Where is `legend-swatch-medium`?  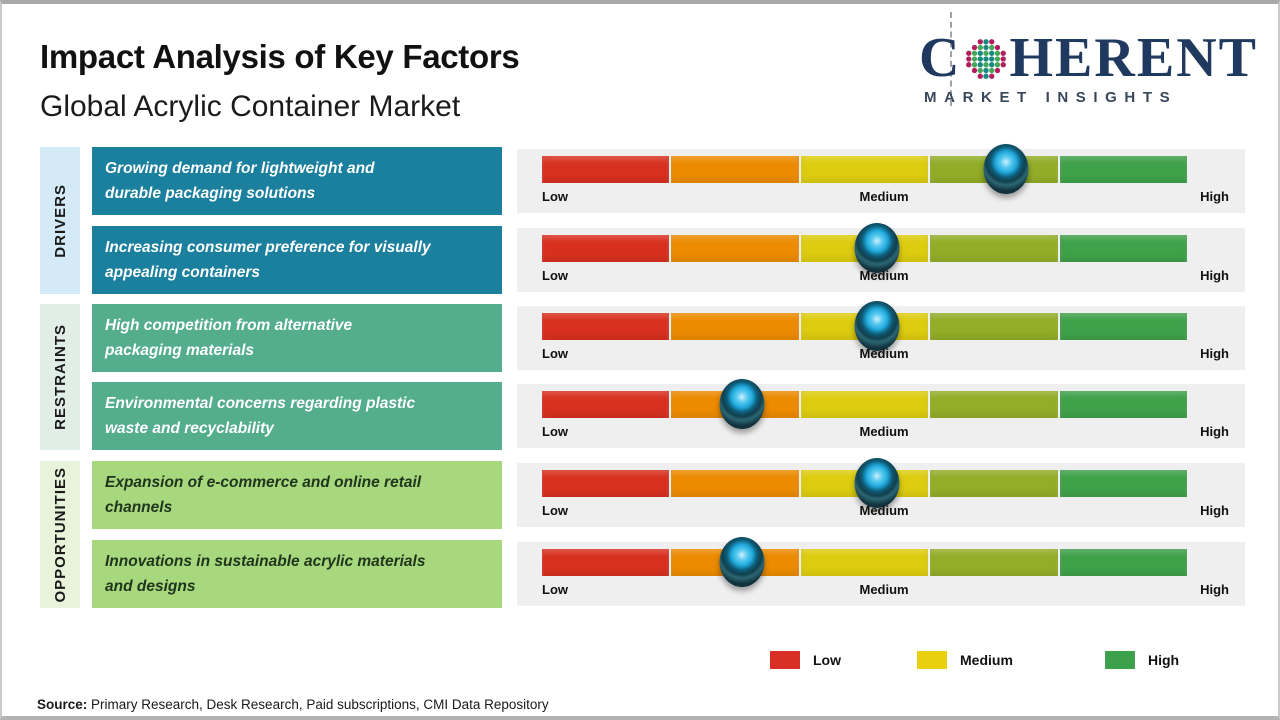 legend-swatch-medium is located at coordinates (932, 660).